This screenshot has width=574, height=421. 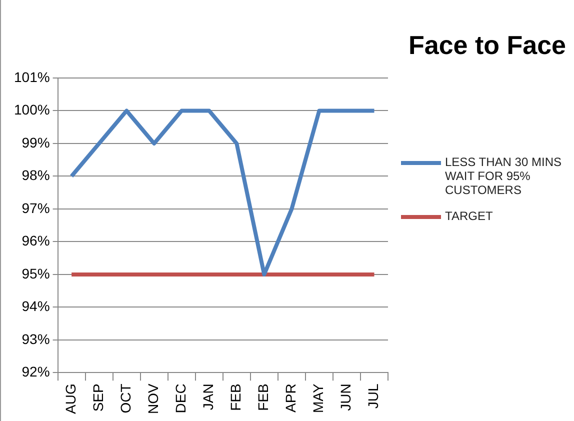 What do you see at coordinates (36, 175) in the screenshot?
I see `y-tick-label: 98%` at bounding box center [36, 175].